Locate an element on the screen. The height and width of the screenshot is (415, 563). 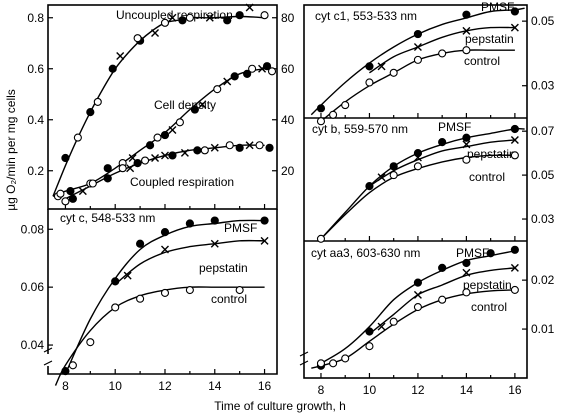
cyt-c-x-tick-label: 8 is located at coordinates (65, 386).